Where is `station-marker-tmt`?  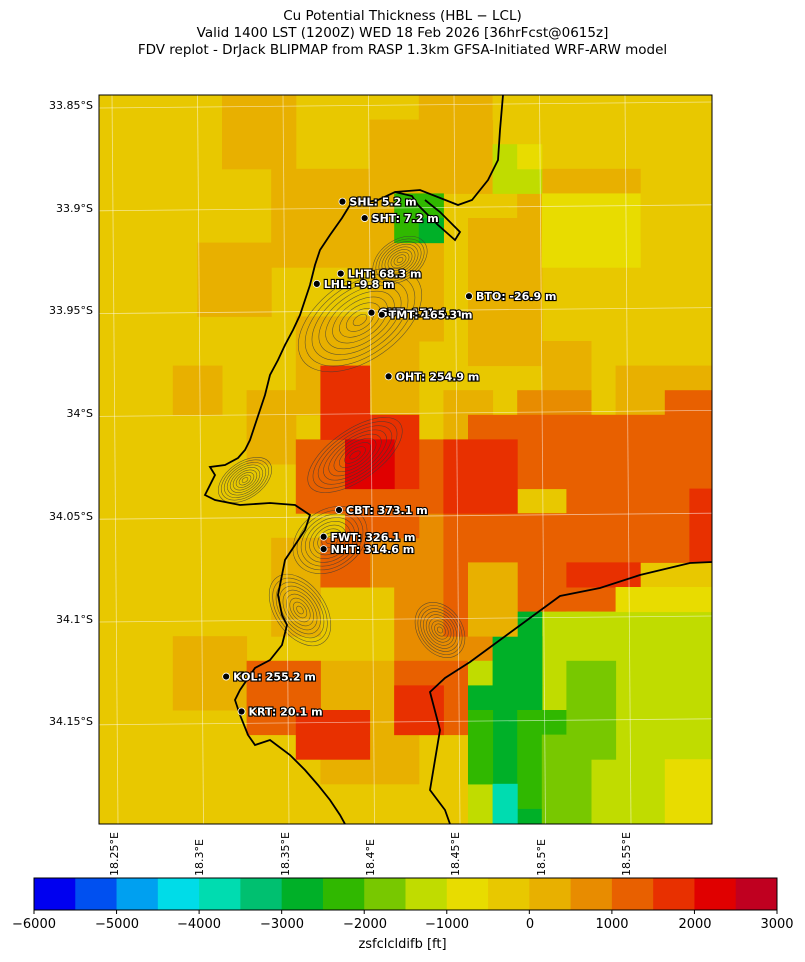 station-marker-tmt is located at coordinates (381, 314).